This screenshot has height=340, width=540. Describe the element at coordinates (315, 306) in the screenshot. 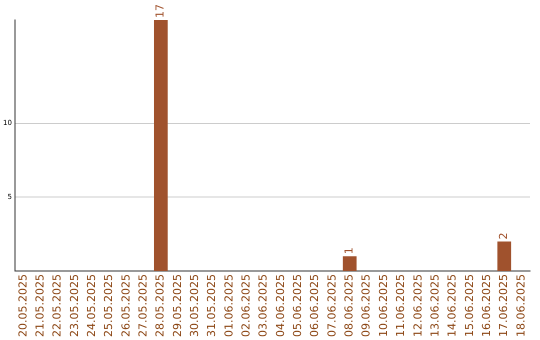

I see `x-tick-label: 06.06.2025` at that location.